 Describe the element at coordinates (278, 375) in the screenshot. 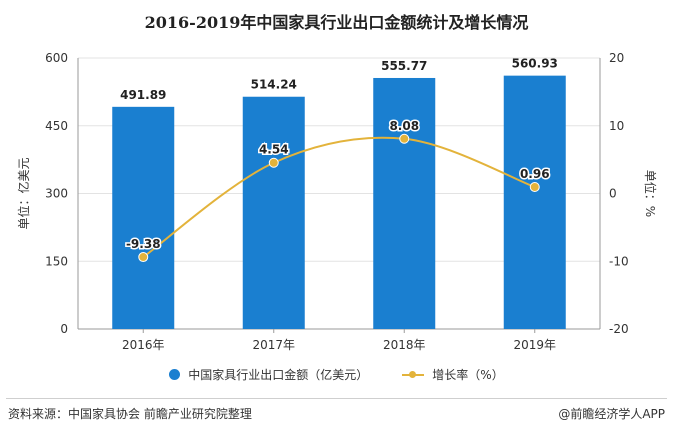

I see `legend-bar-label: 中国家具行业出口金额（亿美元）` at that location.